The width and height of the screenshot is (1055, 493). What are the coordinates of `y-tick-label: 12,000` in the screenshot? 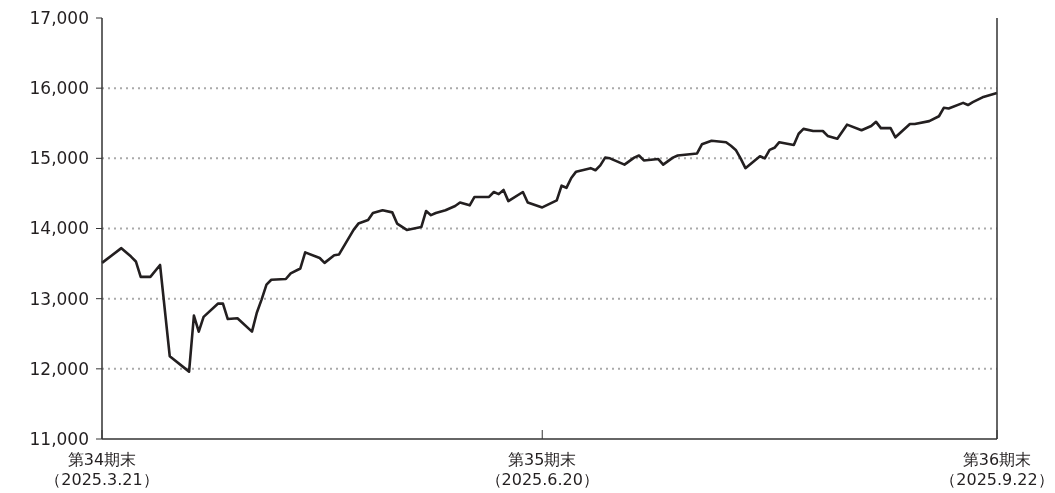 It's located at (59, 368).